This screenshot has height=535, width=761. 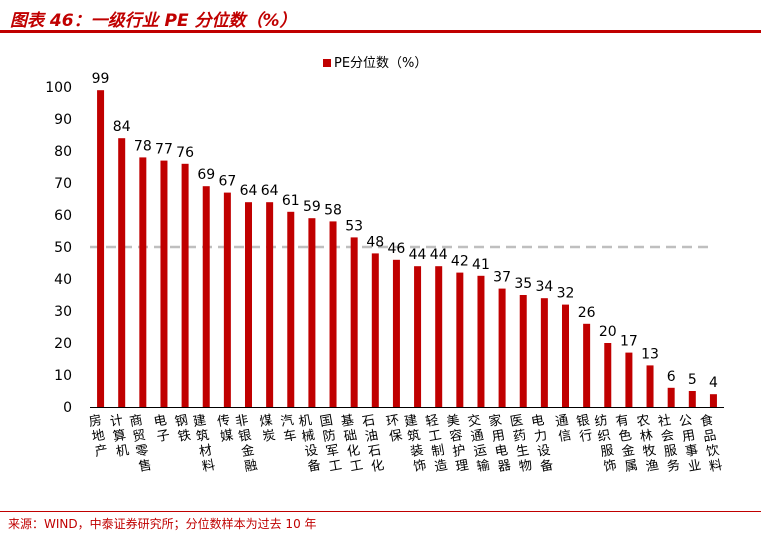 I want to click on svg-text: 力, so click(x=540, y=436).